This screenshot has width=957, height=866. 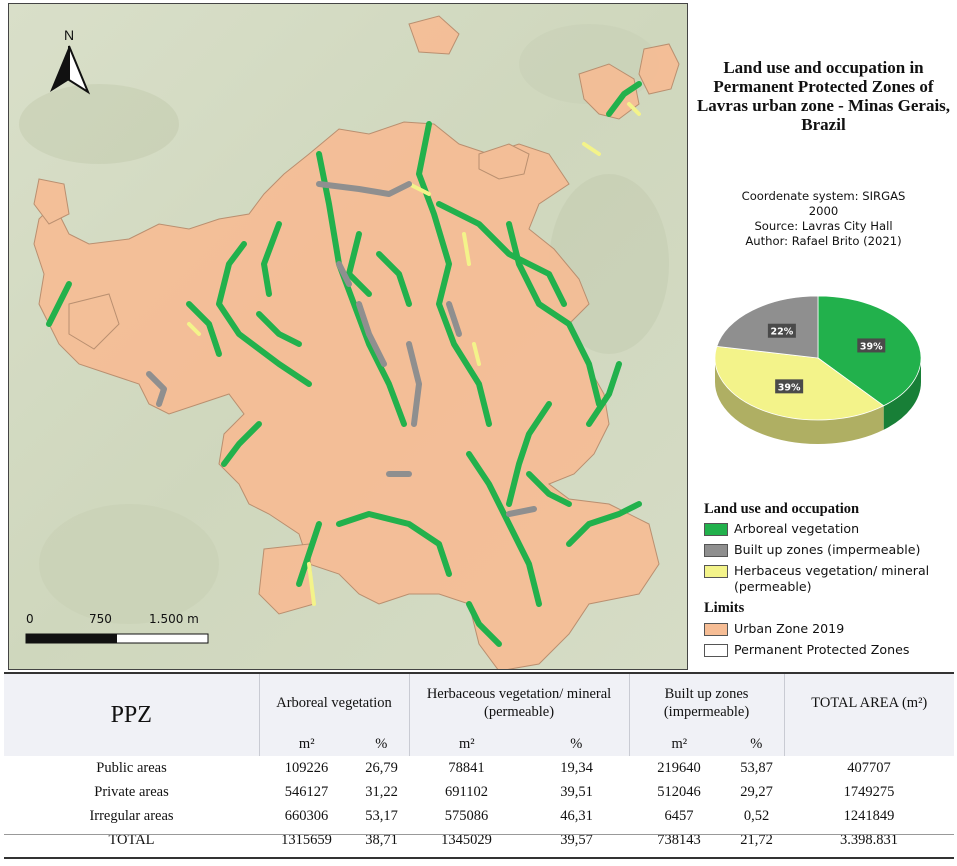 I want to click on cell-total: 1749275, so click(x=869, y=791).